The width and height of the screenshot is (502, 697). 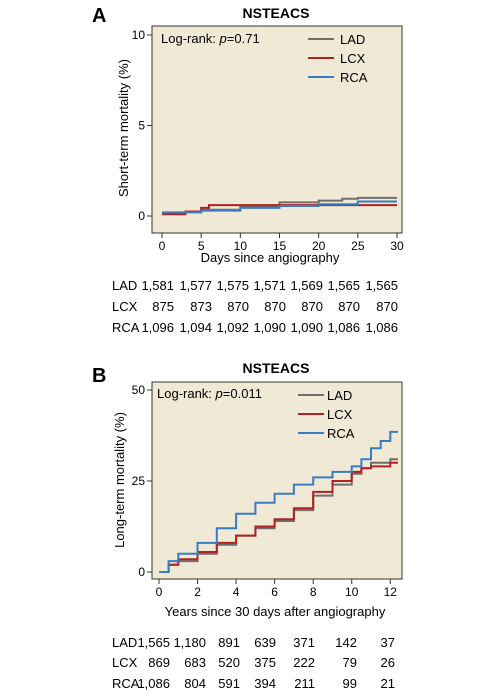 I want to click on risk-cell: 683, so click(x=195, y=662).